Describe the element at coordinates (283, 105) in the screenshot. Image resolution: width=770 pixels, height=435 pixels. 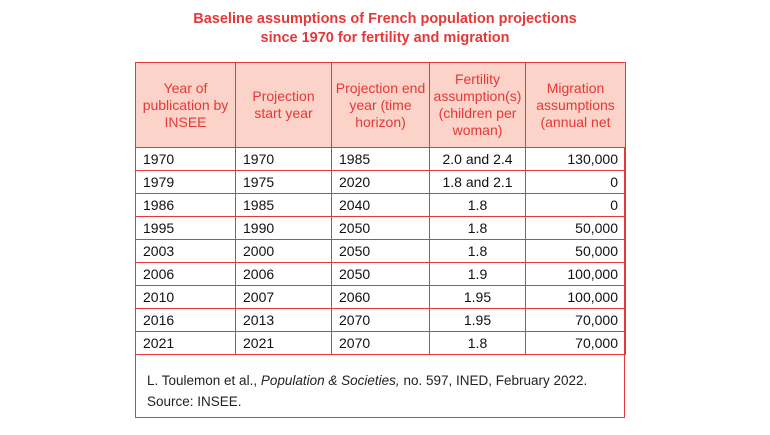
I see `header-projection-start-year: Projection start year` at that location.